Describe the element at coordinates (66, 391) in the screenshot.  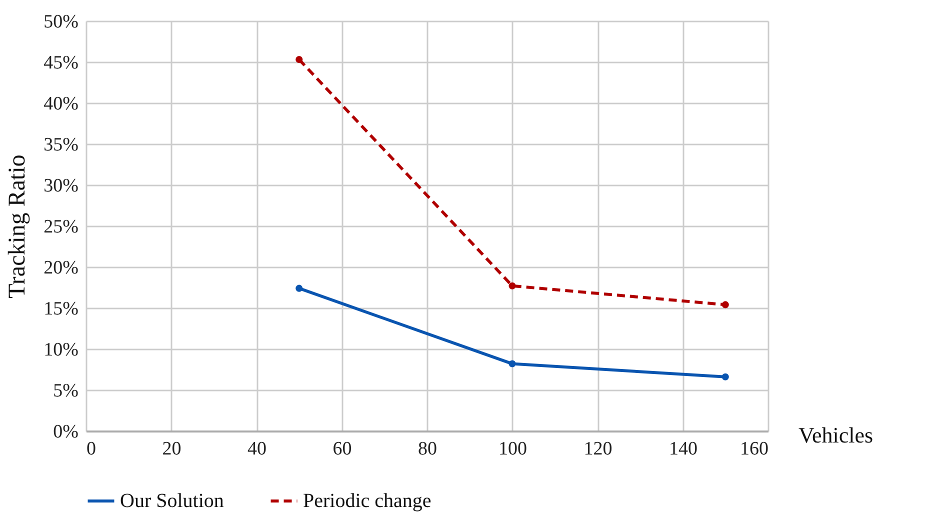
I see `y-tick-label: 5%` at that location.